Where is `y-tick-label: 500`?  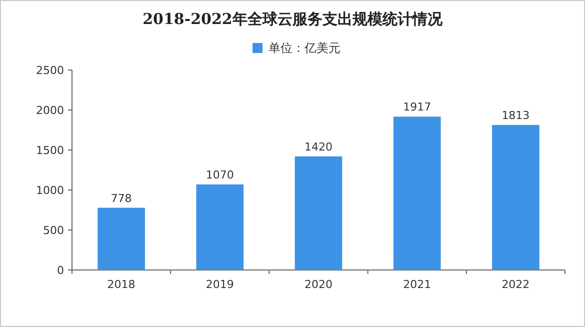
y-tick-label: 500 is located at coordinates (53, 230).